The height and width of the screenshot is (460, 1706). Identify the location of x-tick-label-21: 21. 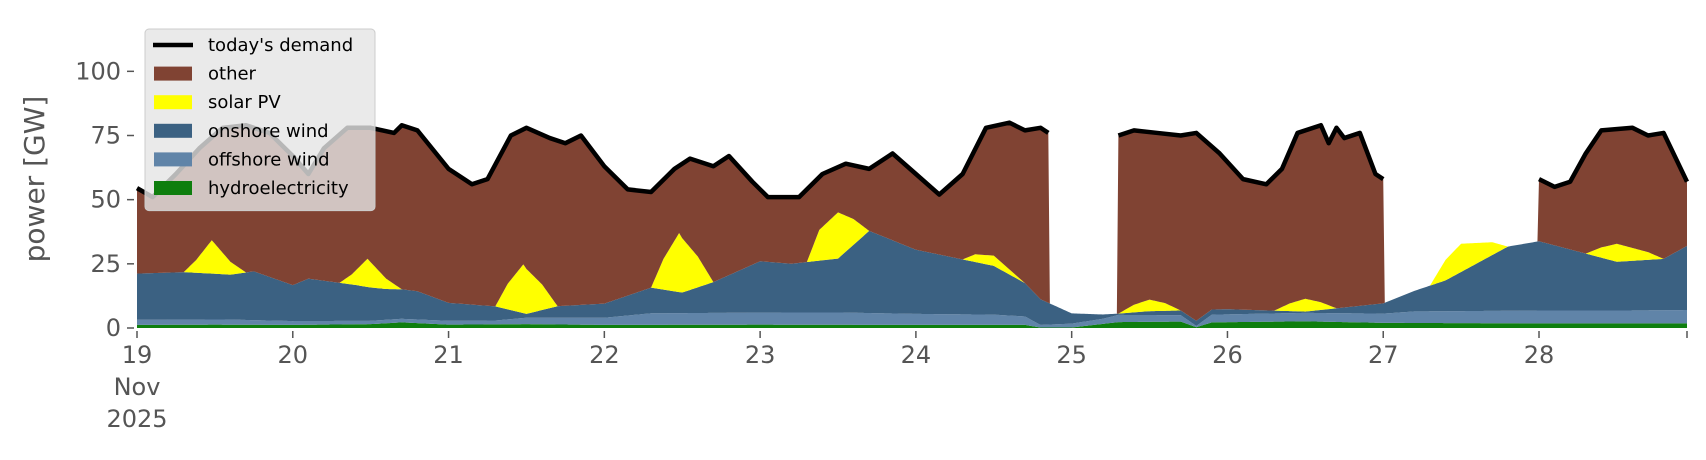
(448, 355).